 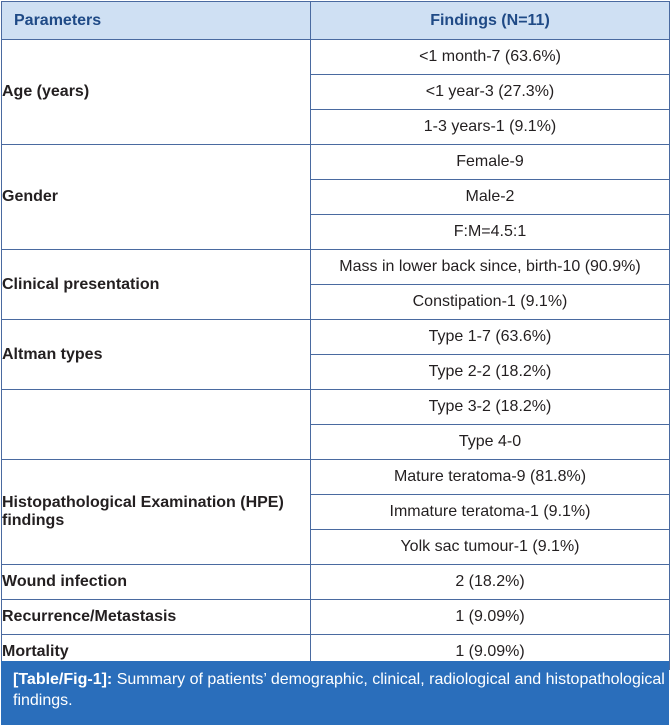 What do you see at coordinates (490, 162) in the screenshot?
I see `finding-cell: Female-9` at bounding box center [490, 162].